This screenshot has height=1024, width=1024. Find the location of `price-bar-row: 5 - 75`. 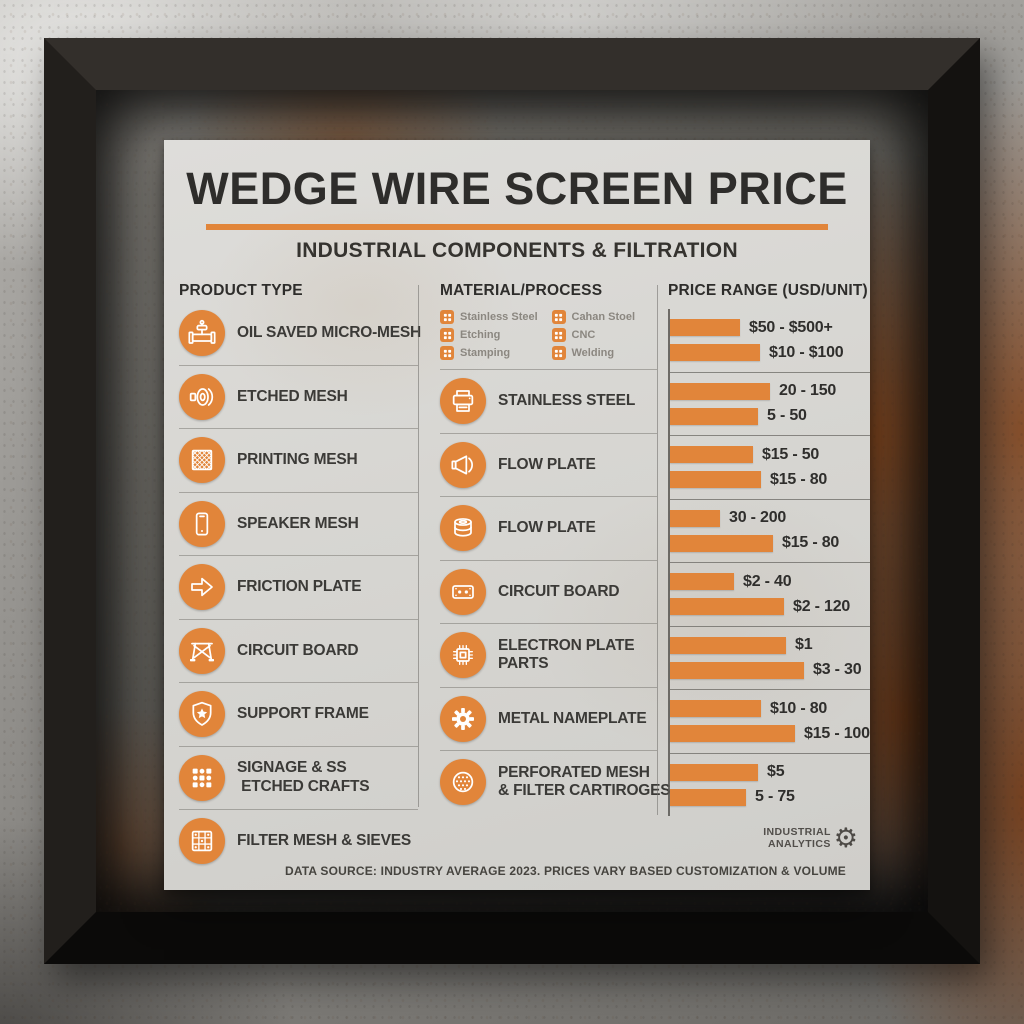

price-bar-row: 5 - 75 is located at coordinates (770, 797).